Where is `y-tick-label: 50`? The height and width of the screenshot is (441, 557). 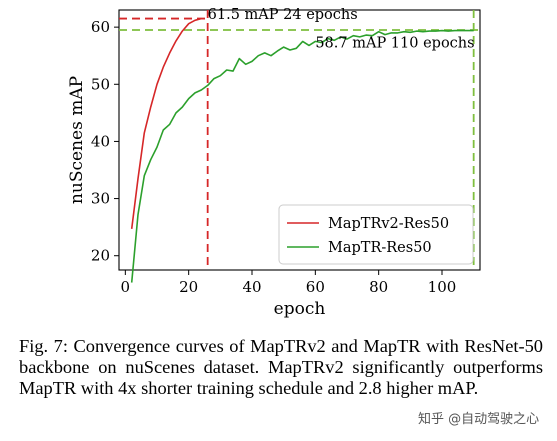 y-tick-label: 50 is located at coordinates (100, 84).